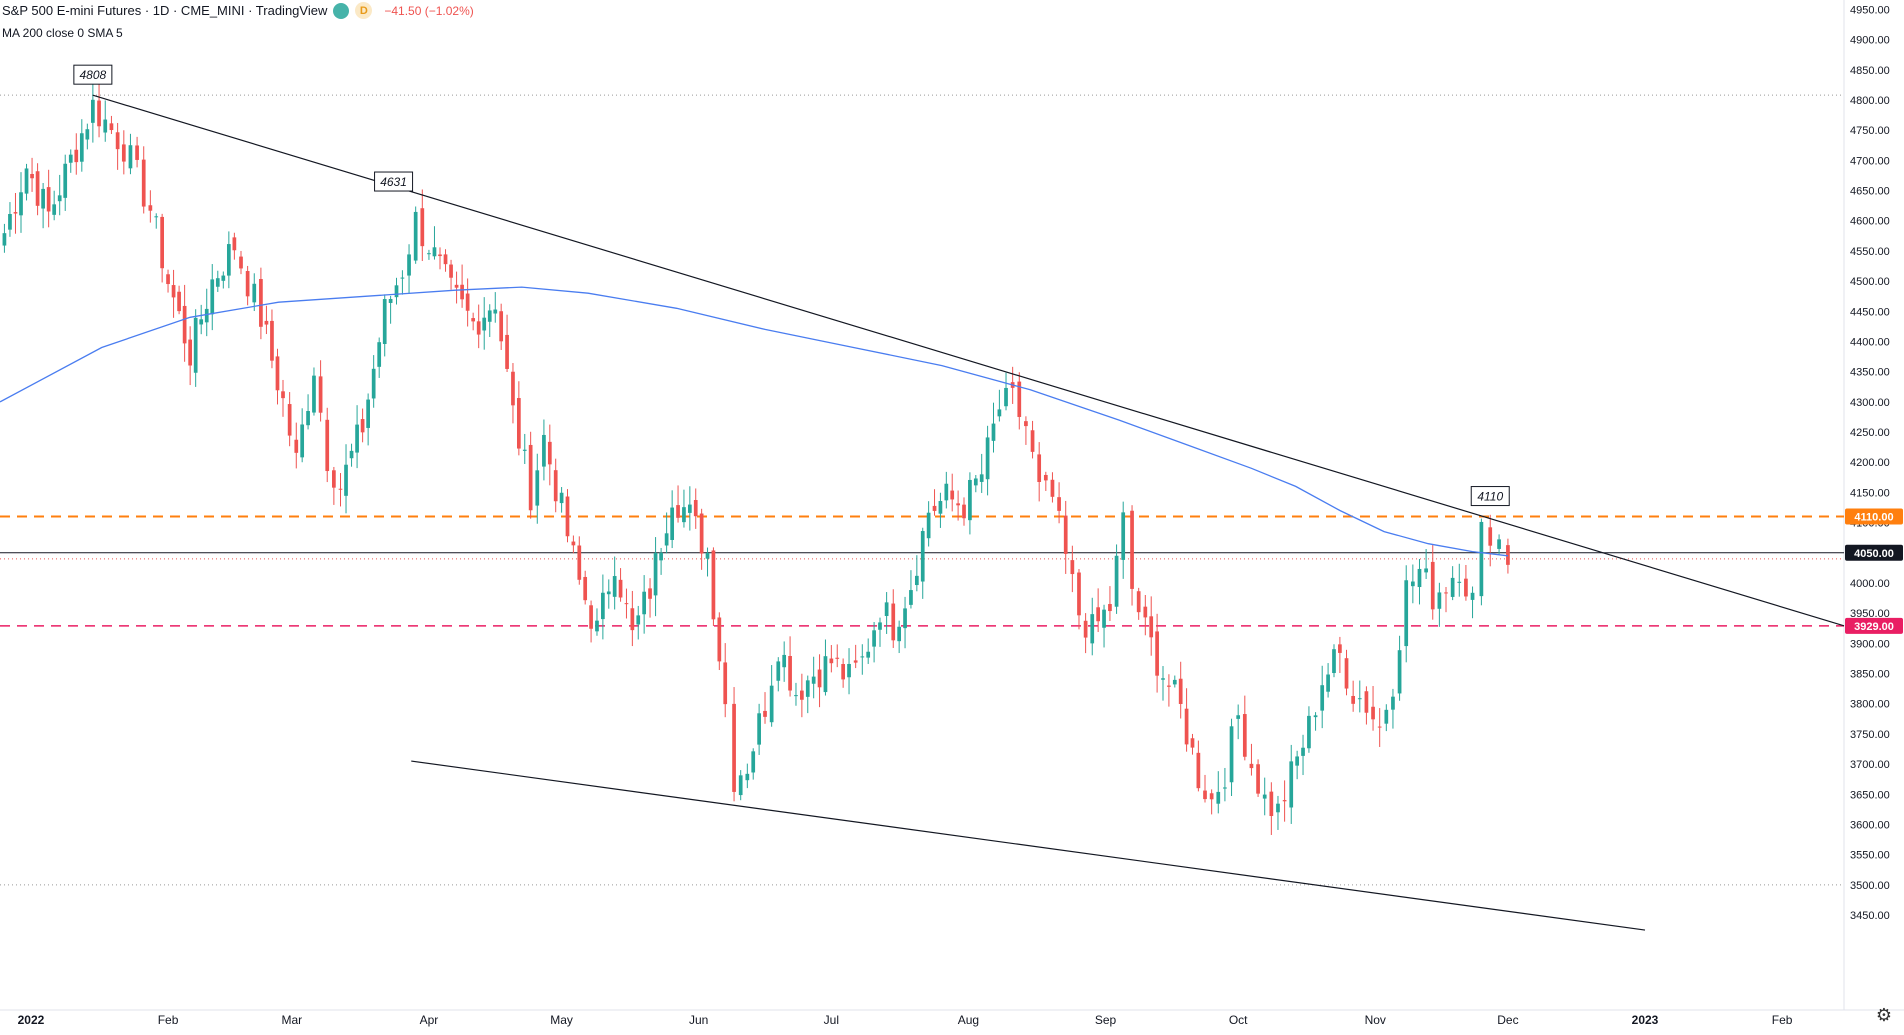 This screenshot has width=1904, height=1035. I want to click on y-tick-label: 4200.00, so click(1870, 463).